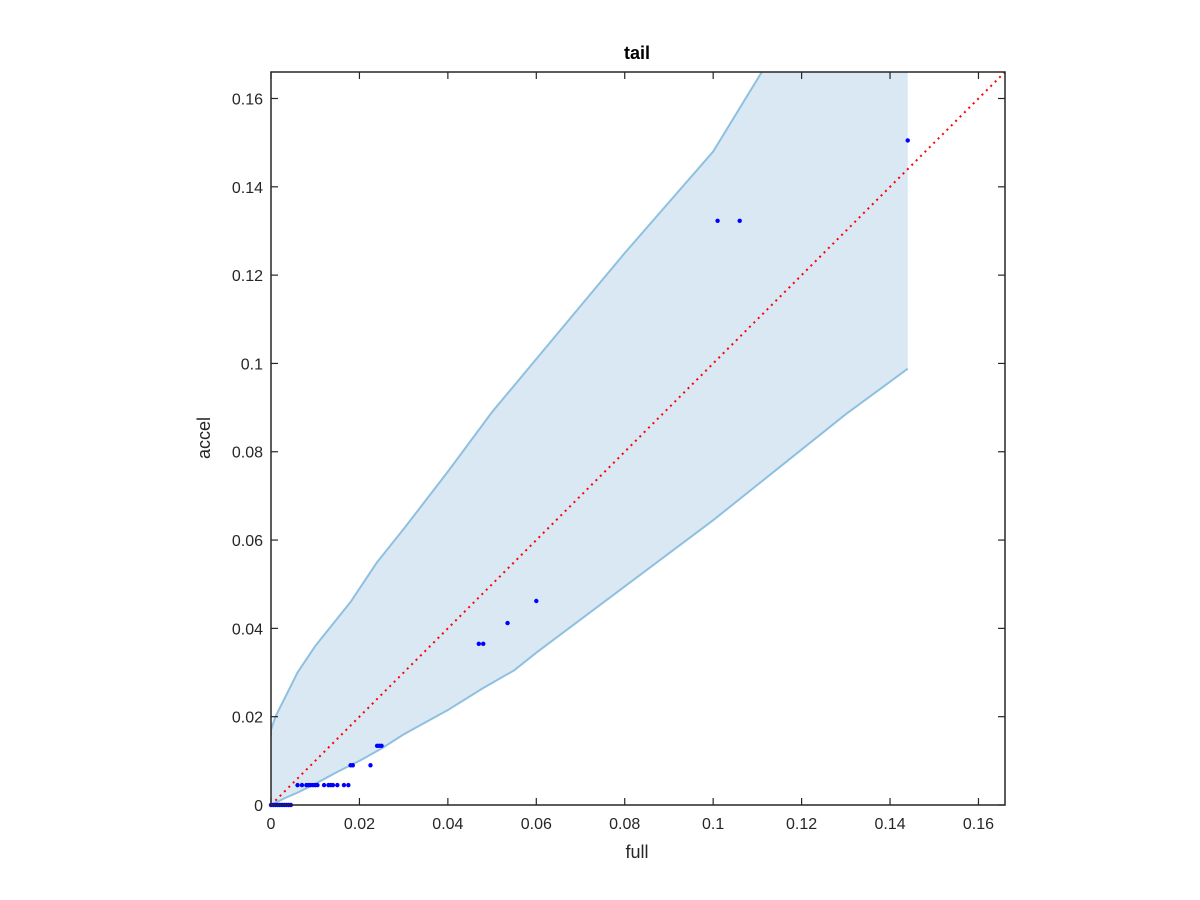  I want to click on y-tick-label: 0.12, so click(247, 276).